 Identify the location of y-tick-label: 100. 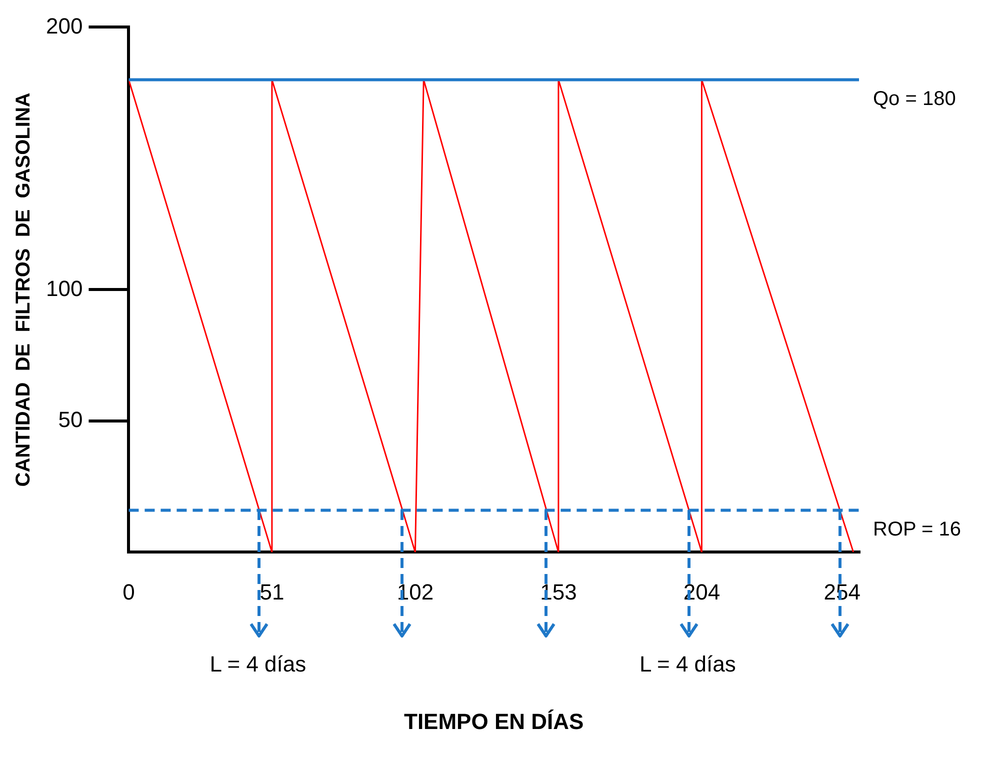
(64, 288).